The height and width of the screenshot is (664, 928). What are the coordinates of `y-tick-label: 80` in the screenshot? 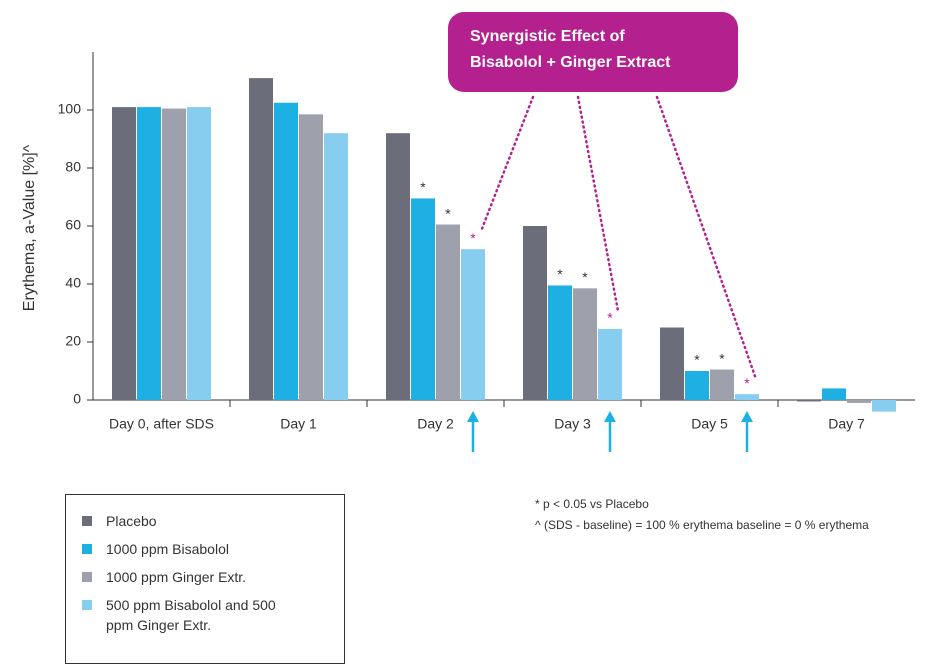 It's located at (73, 167).